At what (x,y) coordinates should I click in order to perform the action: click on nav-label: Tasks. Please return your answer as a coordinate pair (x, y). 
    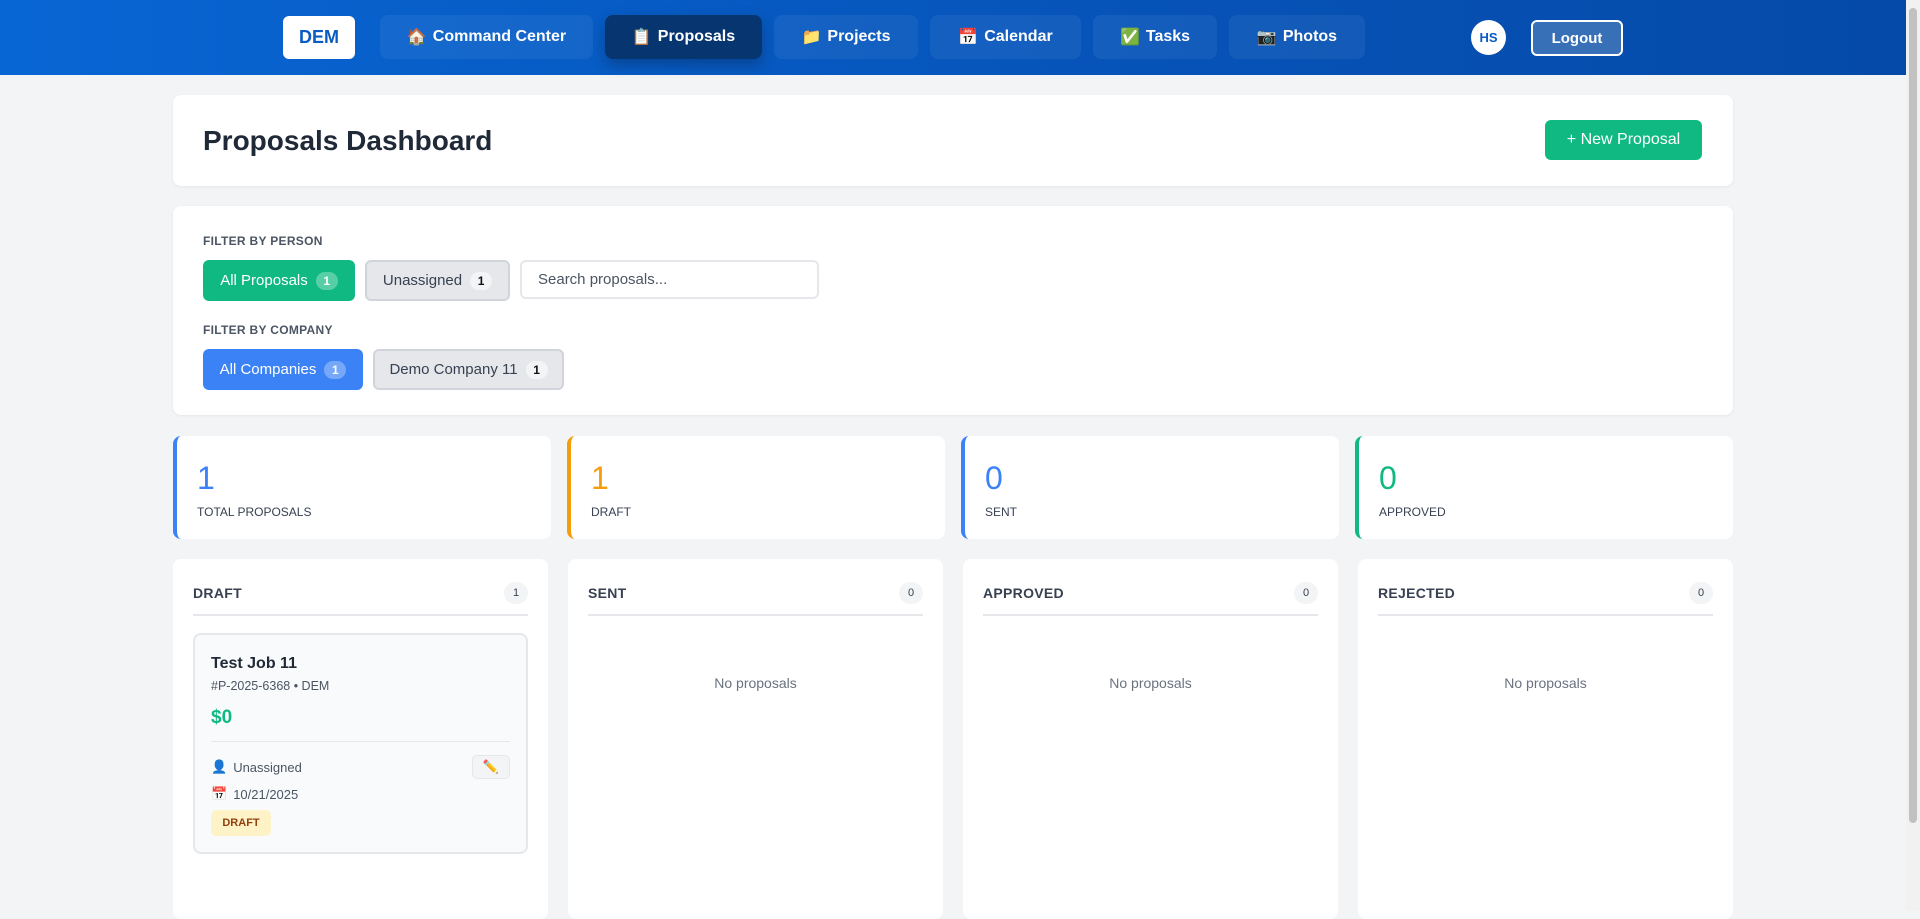
    Looking at the image, I should click on (1168, 36).